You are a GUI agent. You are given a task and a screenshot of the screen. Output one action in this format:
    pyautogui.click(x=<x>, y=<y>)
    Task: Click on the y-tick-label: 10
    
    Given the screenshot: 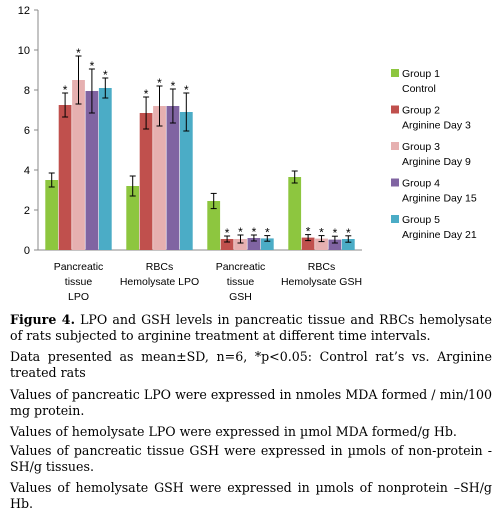 What is the action you would take?
    pyautogui.click(x=24, y=51)
    